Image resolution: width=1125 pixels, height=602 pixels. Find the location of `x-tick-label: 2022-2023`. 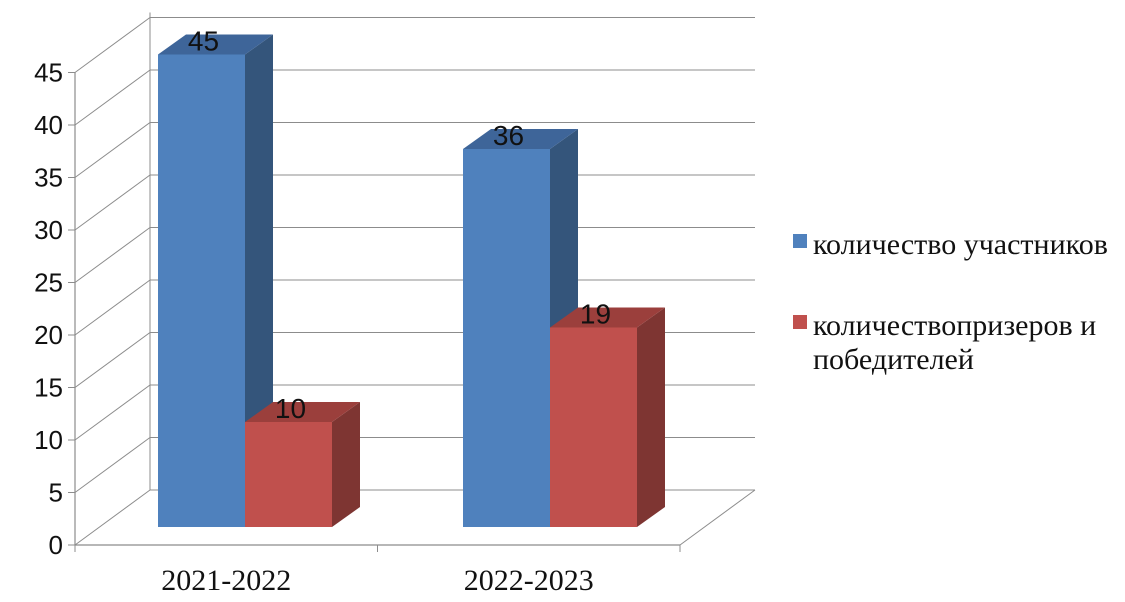

x-tick-label: 2022-2023 is located at coordinates (529, 580).